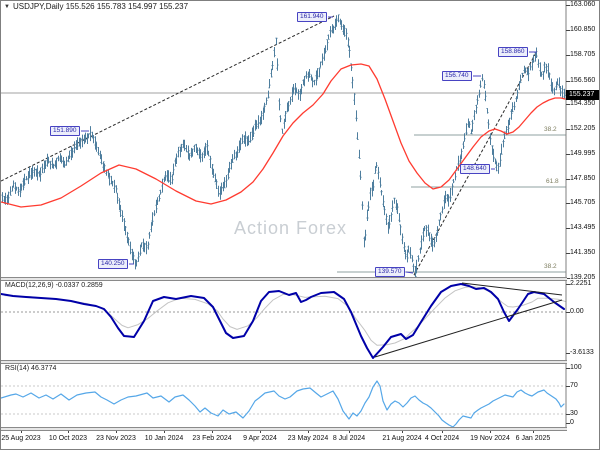  What do you see at coordinates (572, 422) in the screenshot?
I see `rsi-axis-label: 0` at bounding box center [572, 422].